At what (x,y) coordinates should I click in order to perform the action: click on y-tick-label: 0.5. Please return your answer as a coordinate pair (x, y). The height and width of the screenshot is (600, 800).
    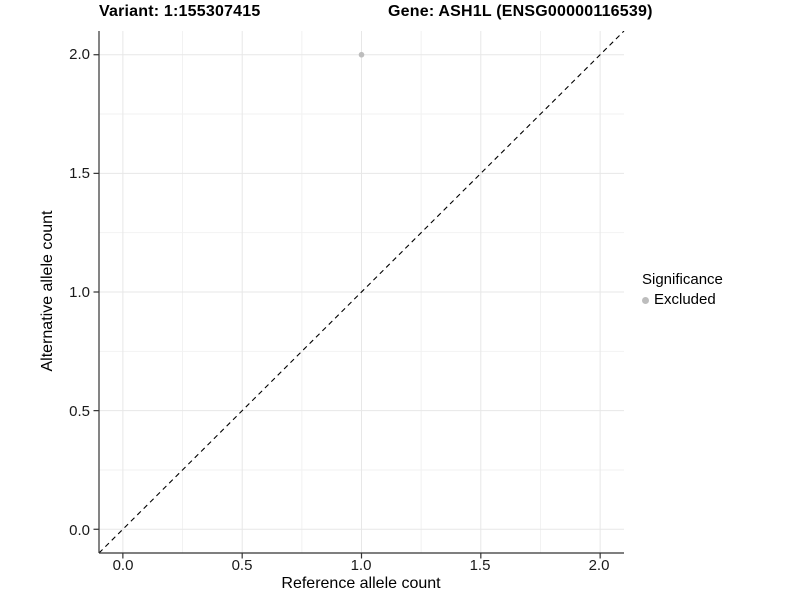
    Looking at the image, I should click on (79, 411).